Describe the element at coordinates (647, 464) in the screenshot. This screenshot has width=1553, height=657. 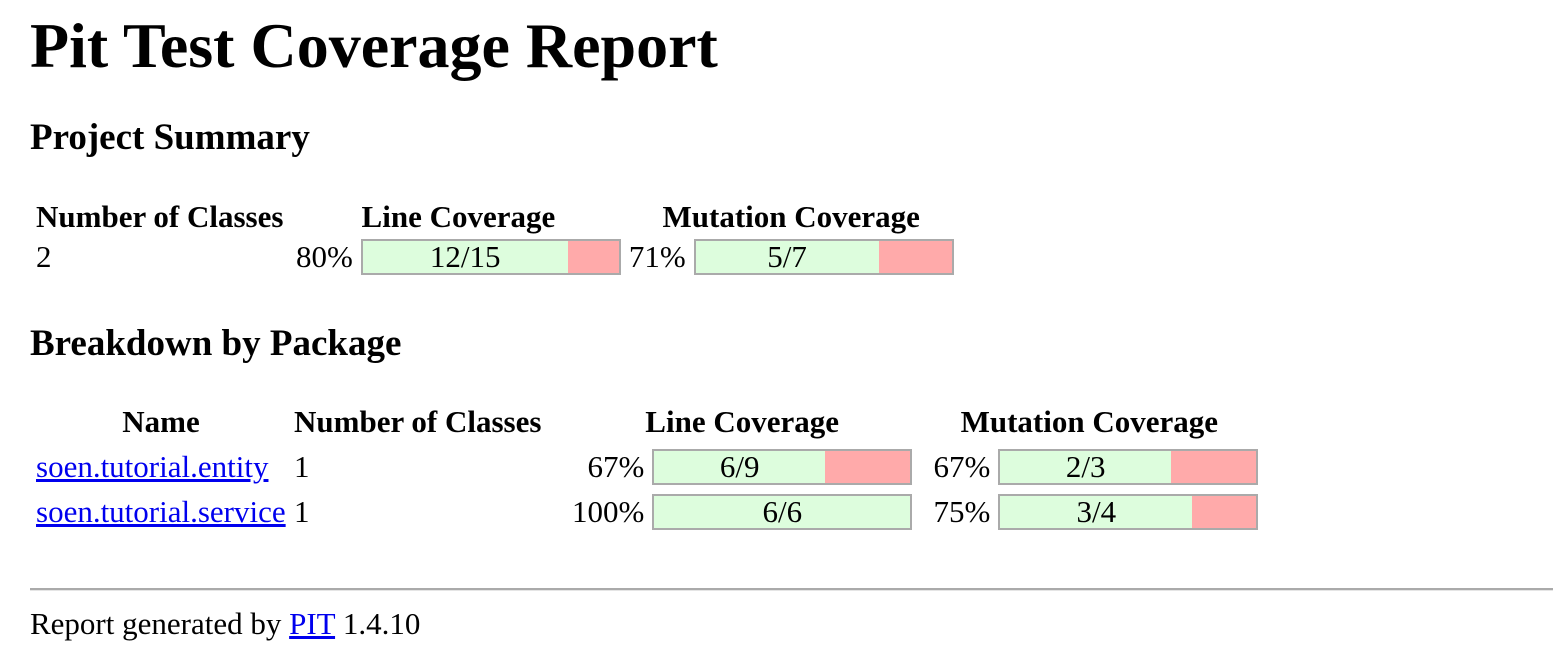
I see `table-row: soen.tutorial.entity 1 67% 6/9 67% 2/3` at that location.